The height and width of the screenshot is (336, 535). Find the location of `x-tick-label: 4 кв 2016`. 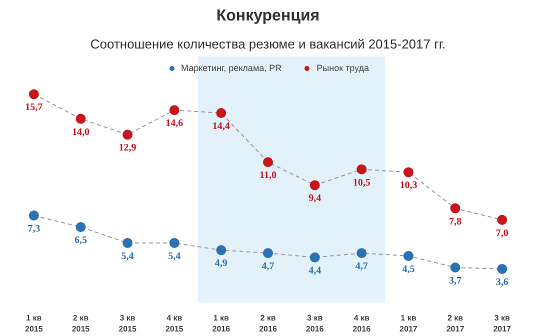

x-tick-label: 4 кв 2016 is located at coordinates (362, 324).